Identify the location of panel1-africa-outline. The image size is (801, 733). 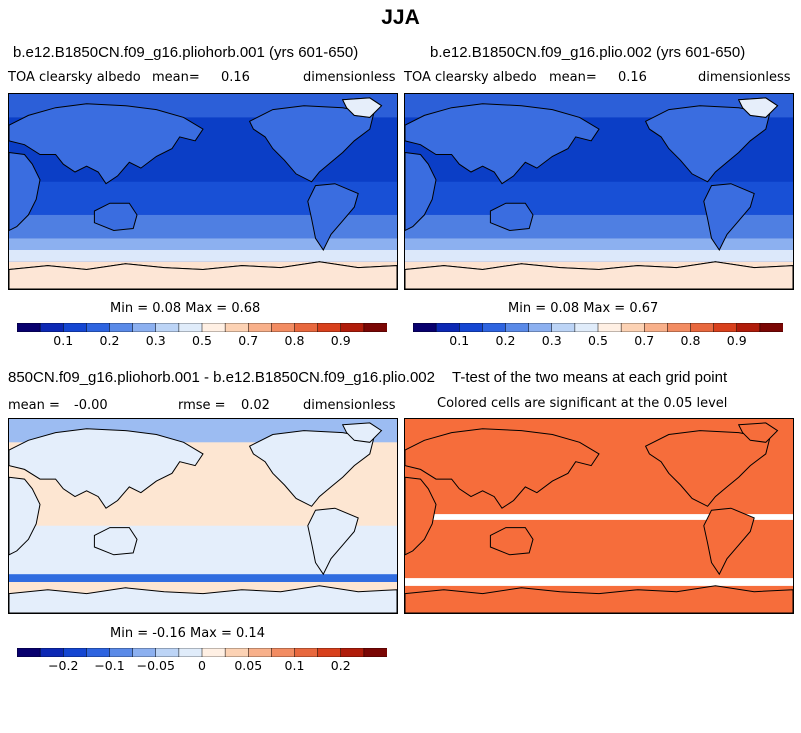
(25, 191).